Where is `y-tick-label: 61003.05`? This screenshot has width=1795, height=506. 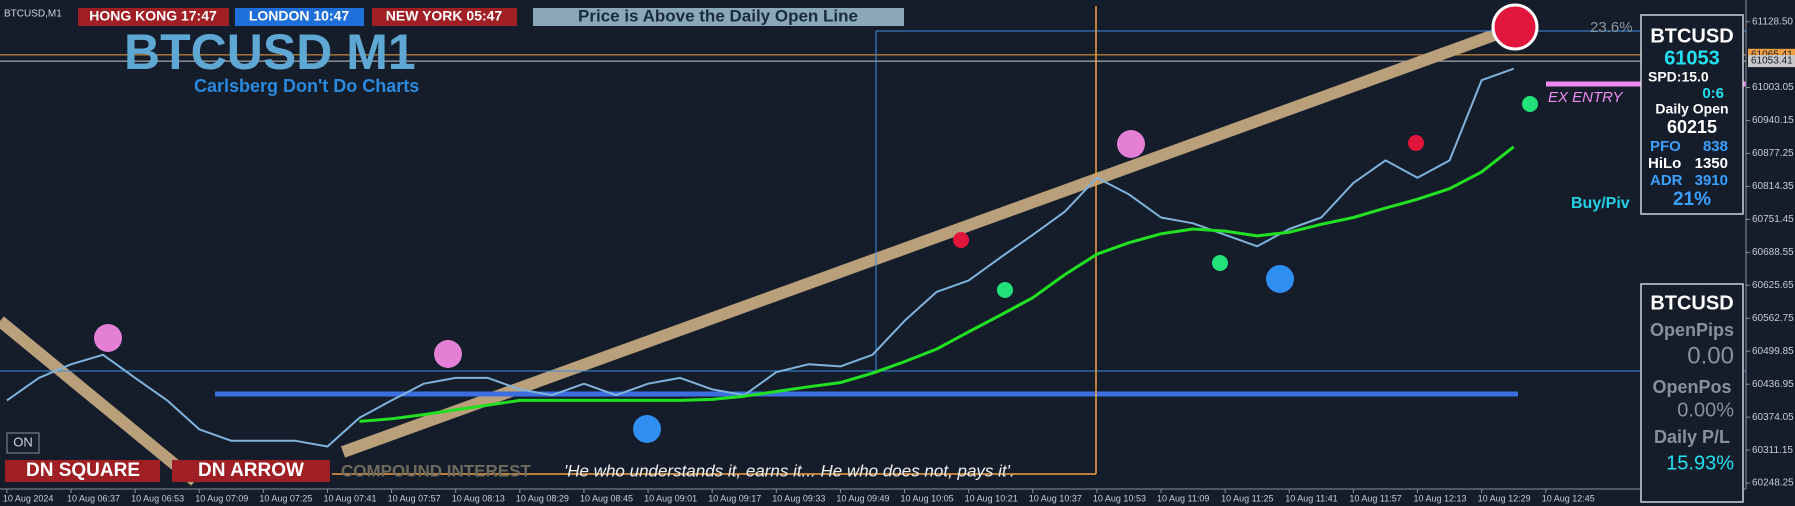
y-tick-label: 61003.05 is located at coordinates (1773, 87).